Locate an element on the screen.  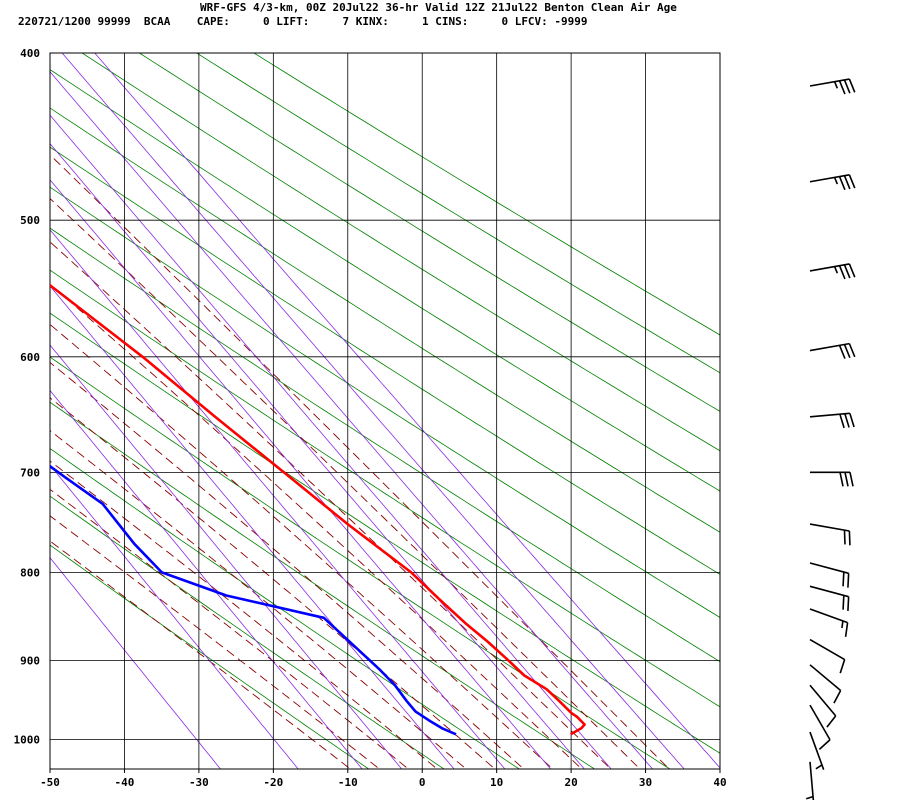
y-tick-label: 600 is located at coordinates (30, 357).